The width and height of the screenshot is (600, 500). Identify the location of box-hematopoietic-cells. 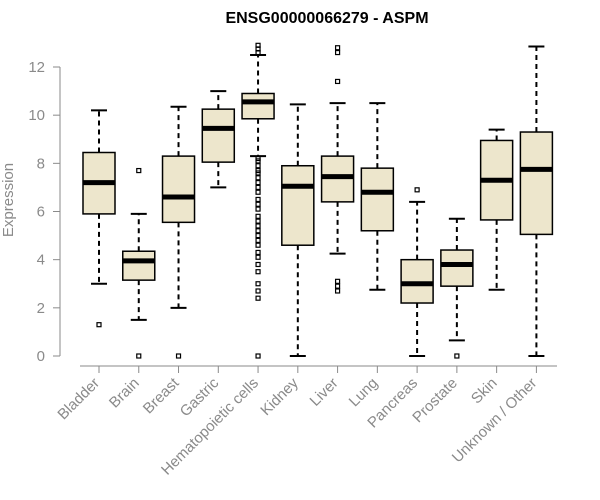
(258, 200).